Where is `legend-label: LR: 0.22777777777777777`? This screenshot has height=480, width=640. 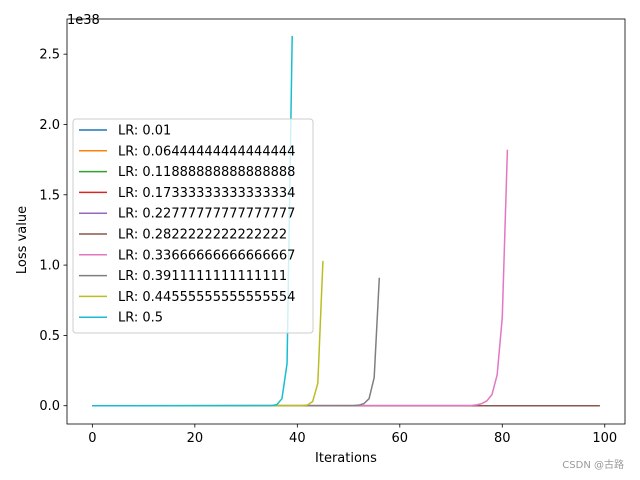 legend-label: LR: 0.22777777777777777 is located at coordinates (206, 214).